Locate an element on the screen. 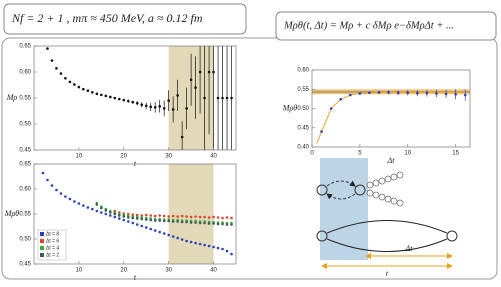 The image size is (501, 287). x-tick-label: 10 is located at coordinates (79, 271).